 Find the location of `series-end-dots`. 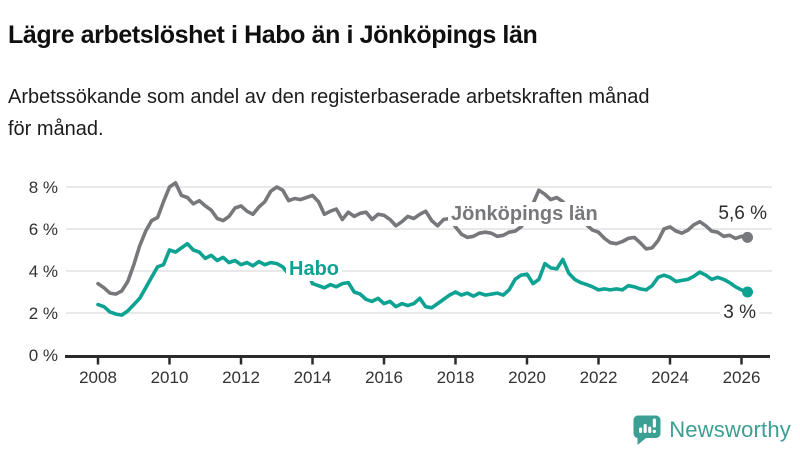

series-end-dots is located at coordinates (747, 264).